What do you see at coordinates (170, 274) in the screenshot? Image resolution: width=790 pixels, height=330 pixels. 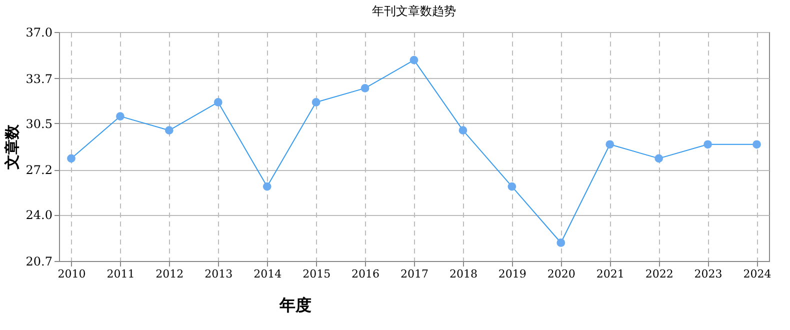 I see `x-tick-label: 2012` at bounding box center [170, 274].